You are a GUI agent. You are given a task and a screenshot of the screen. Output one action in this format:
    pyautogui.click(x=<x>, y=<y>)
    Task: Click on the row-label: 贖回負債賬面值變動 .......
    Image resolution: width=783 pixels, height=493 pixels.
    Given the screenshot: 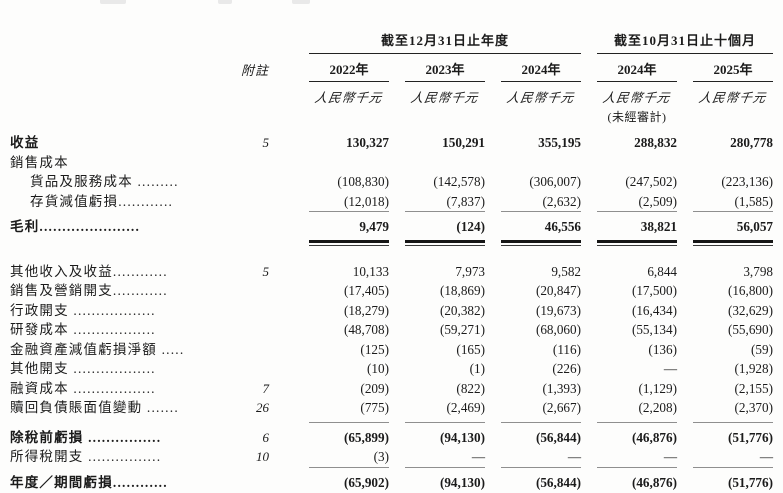 What is the action you would take?
    pyautogui.click(x=94, y=407)
    